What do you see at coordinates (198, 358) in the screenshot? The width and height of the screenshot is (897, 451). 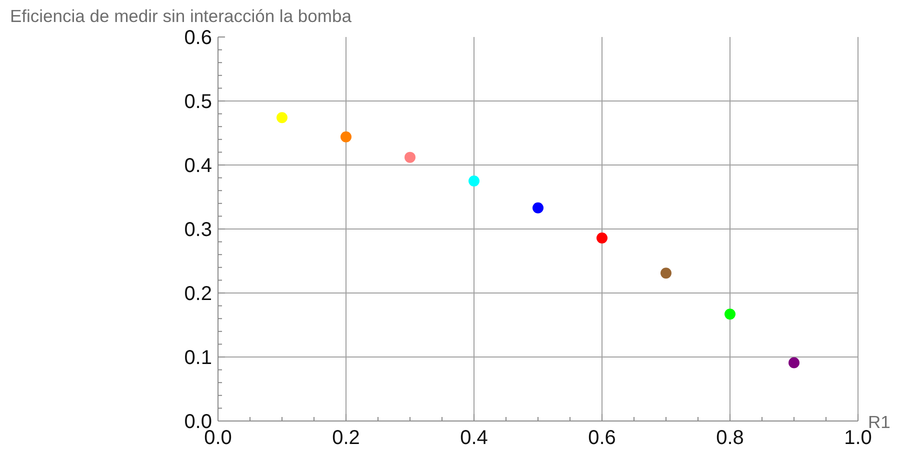 I see `y-tick-label: 0.1` at bounding box center [198, 358].